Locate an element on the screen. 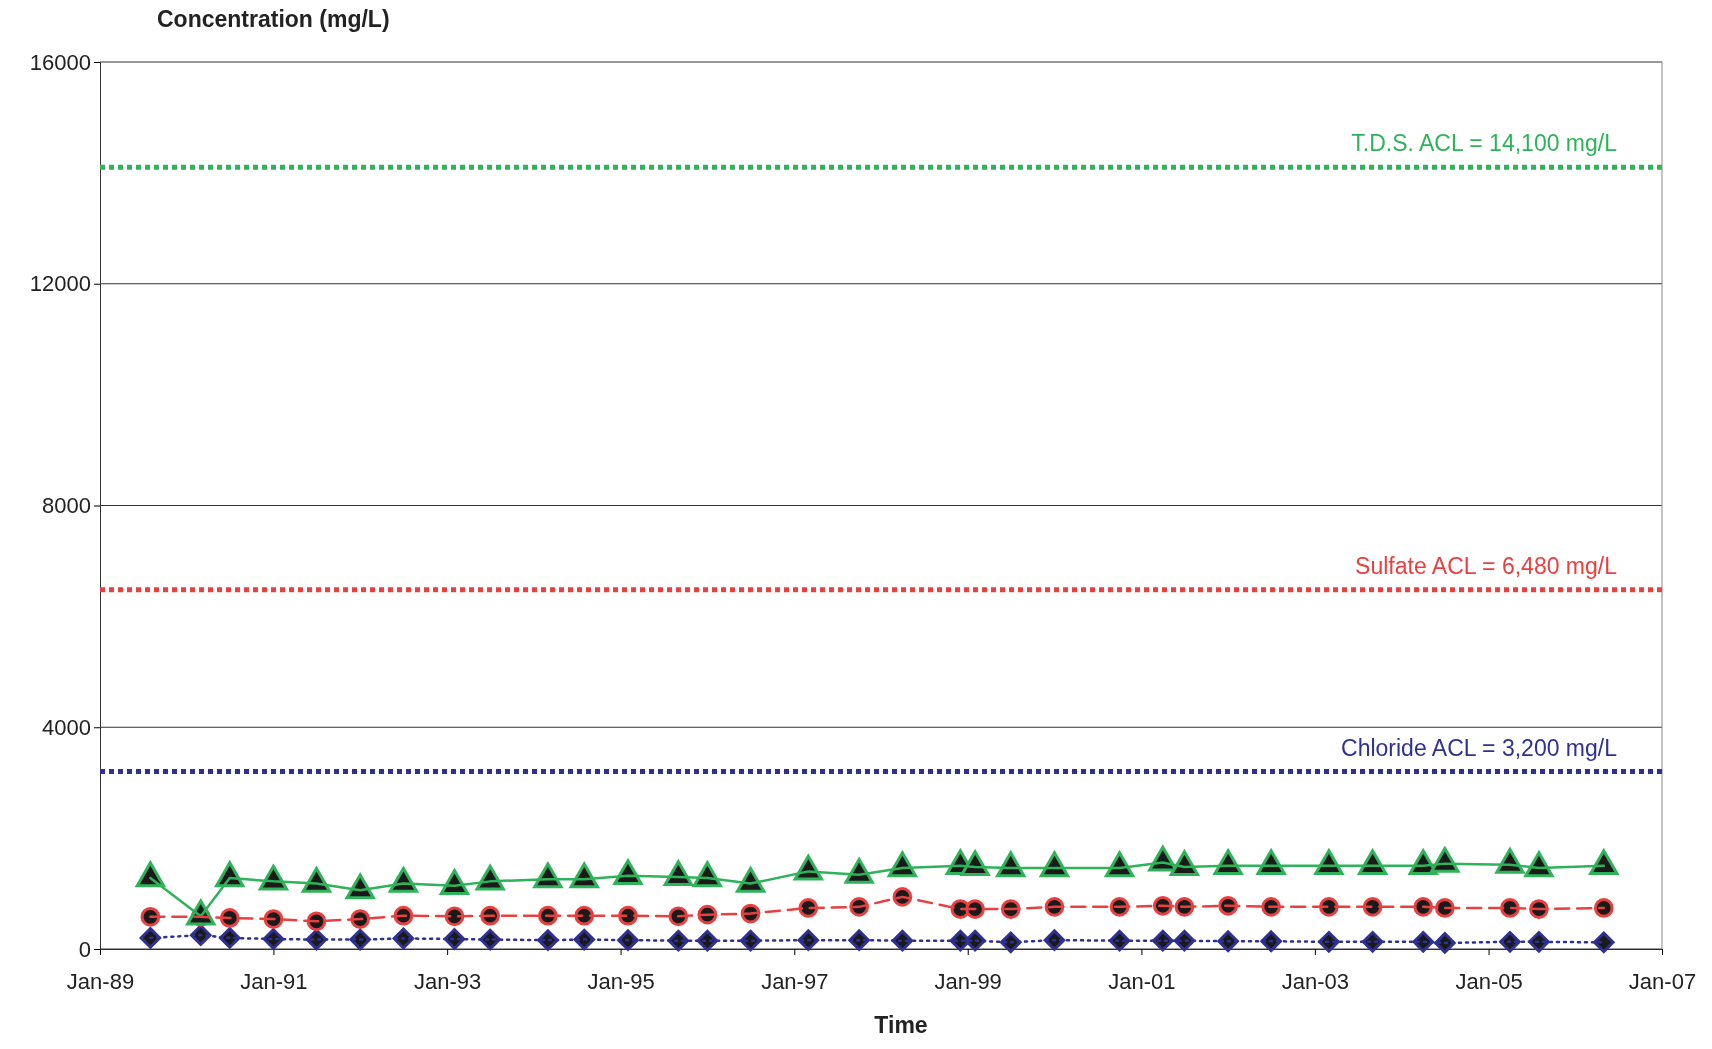 The width and height of the screenshot is (1712, 1049). ref-line-label: Chloride ACL = 3,200 mg/L is located at coordinates (1479, 747).